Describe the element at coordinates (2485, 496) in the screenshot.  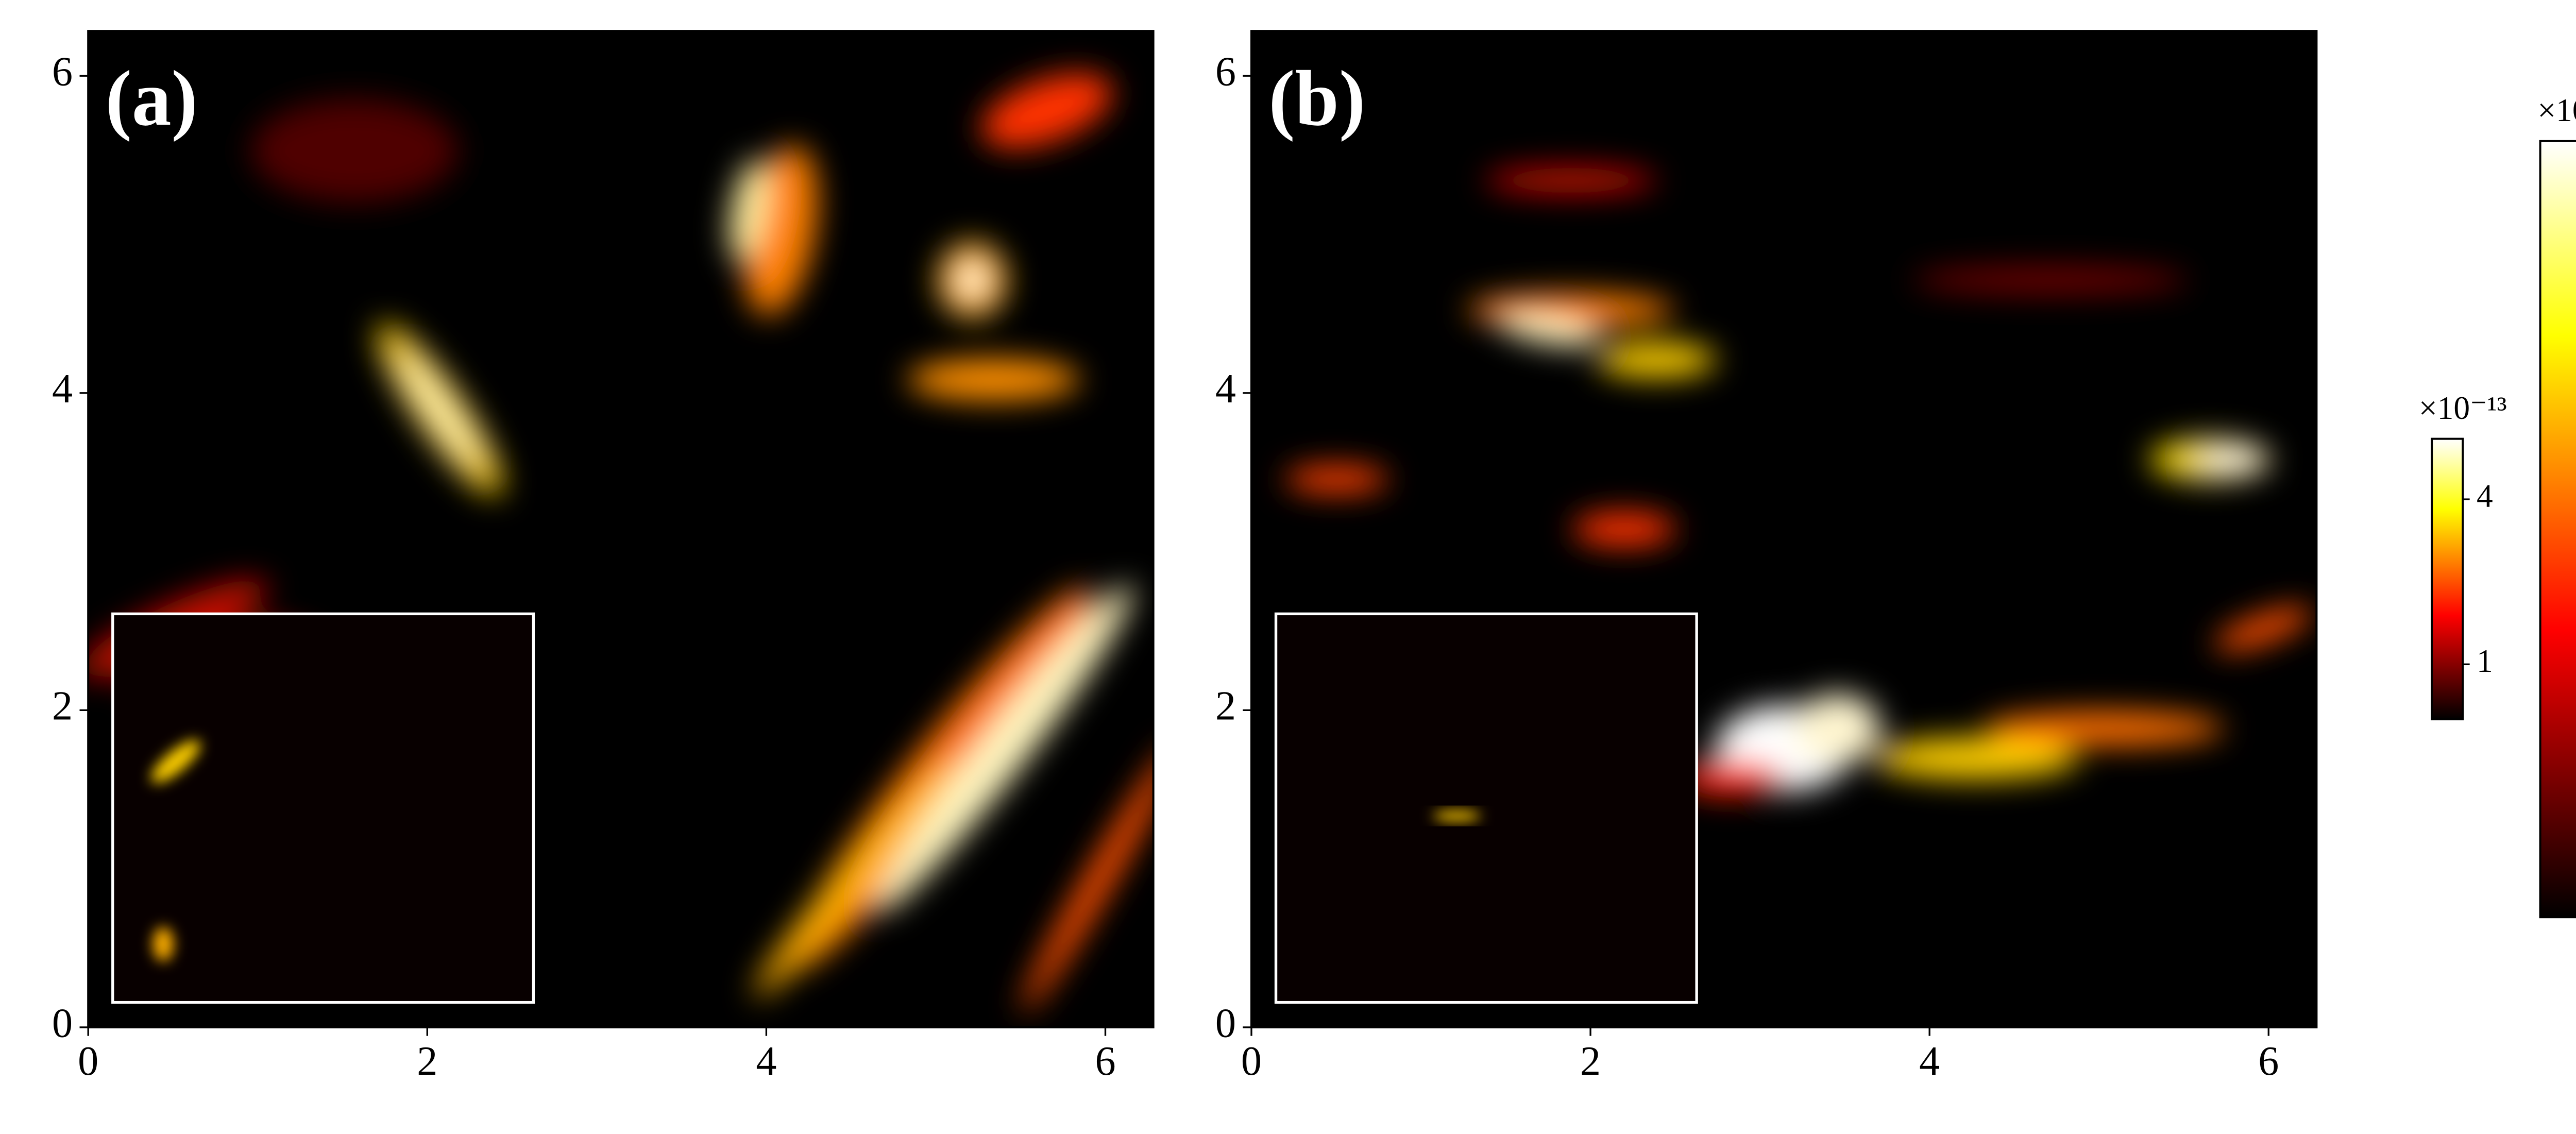
I see `colorbar-tick-label: 4` at that location.